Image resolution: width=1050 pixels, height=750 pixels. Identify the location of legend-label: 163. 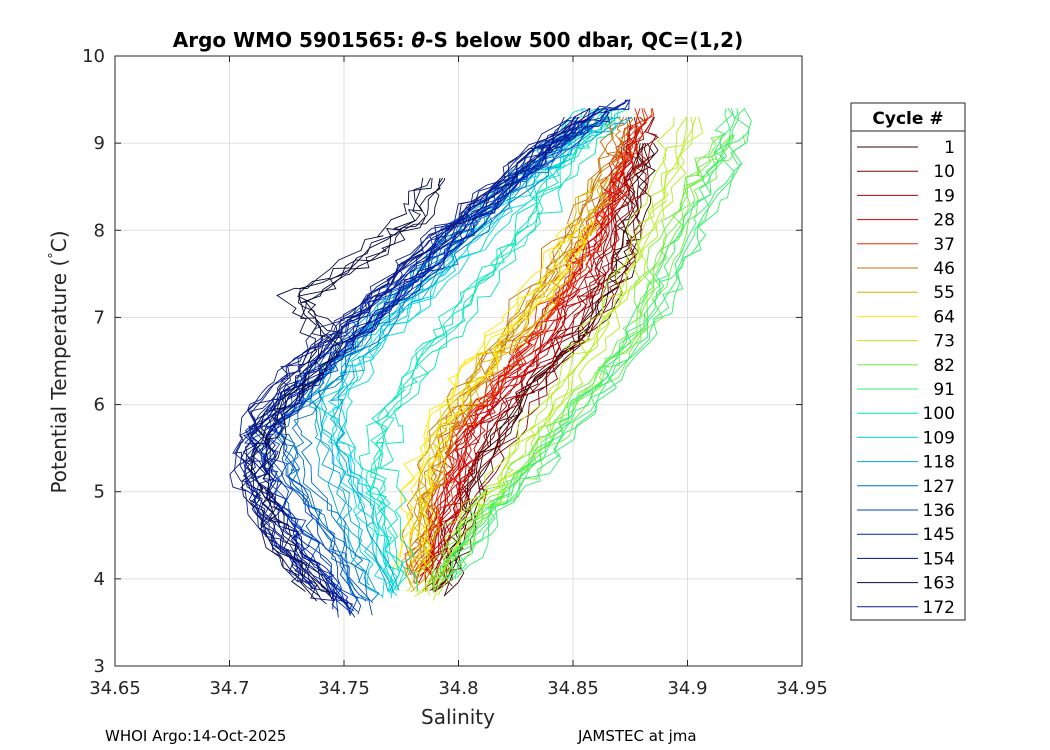
(939, 584).